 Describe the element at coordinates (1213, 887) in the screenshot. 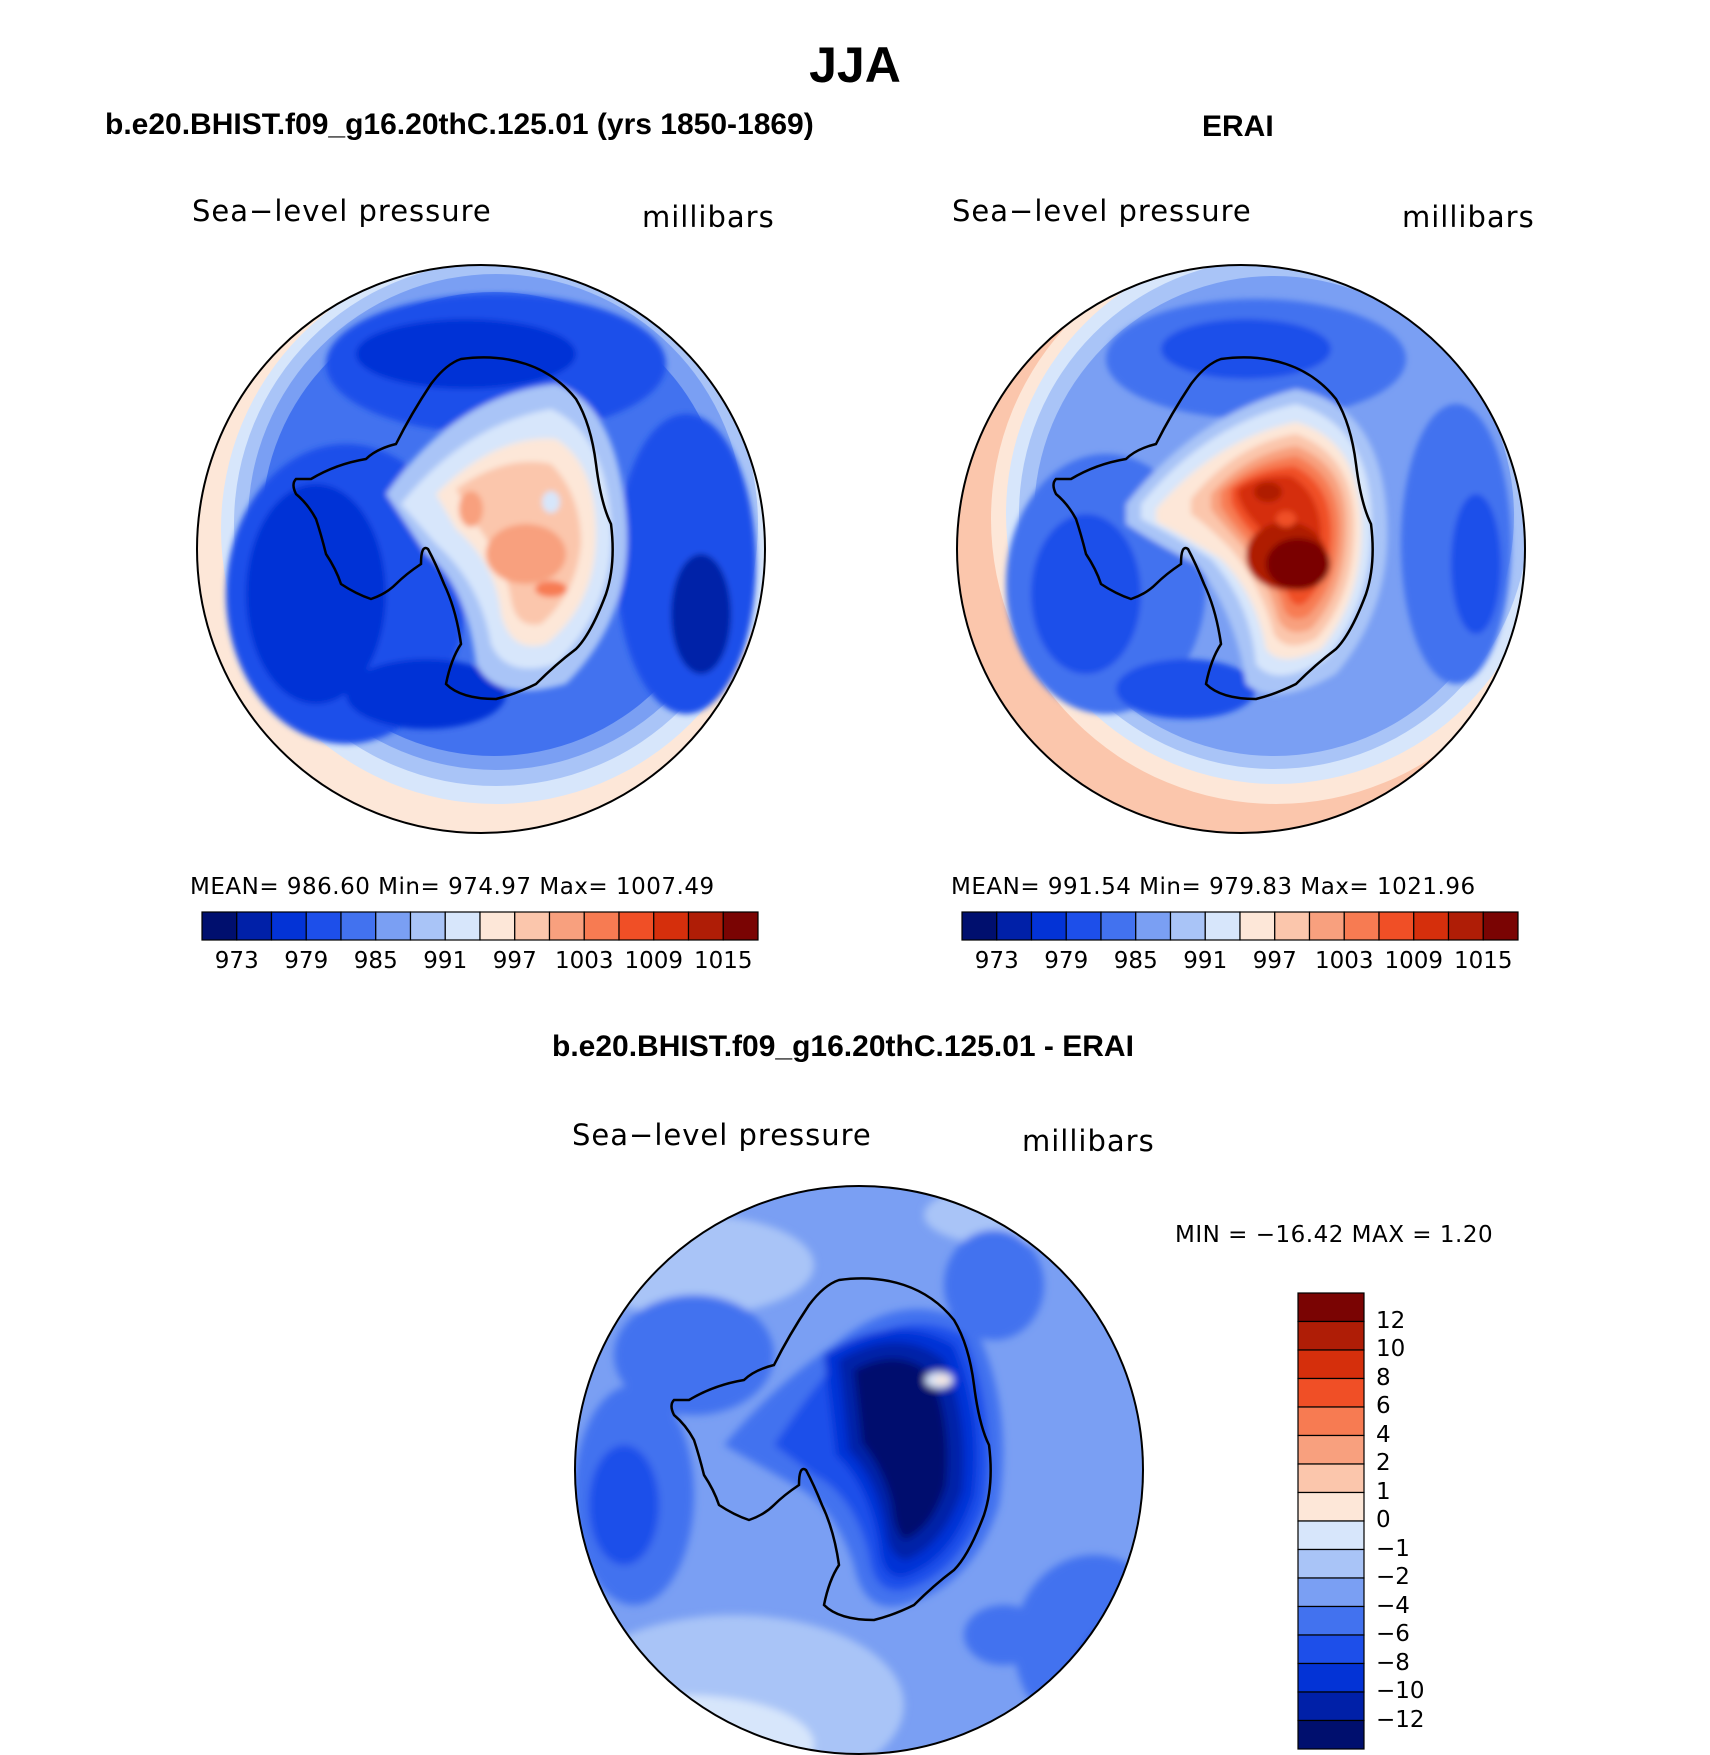

I see `panel-2-stats: MEAN= 991.54 Min= 979.83 Max= 1021.96` at that location.